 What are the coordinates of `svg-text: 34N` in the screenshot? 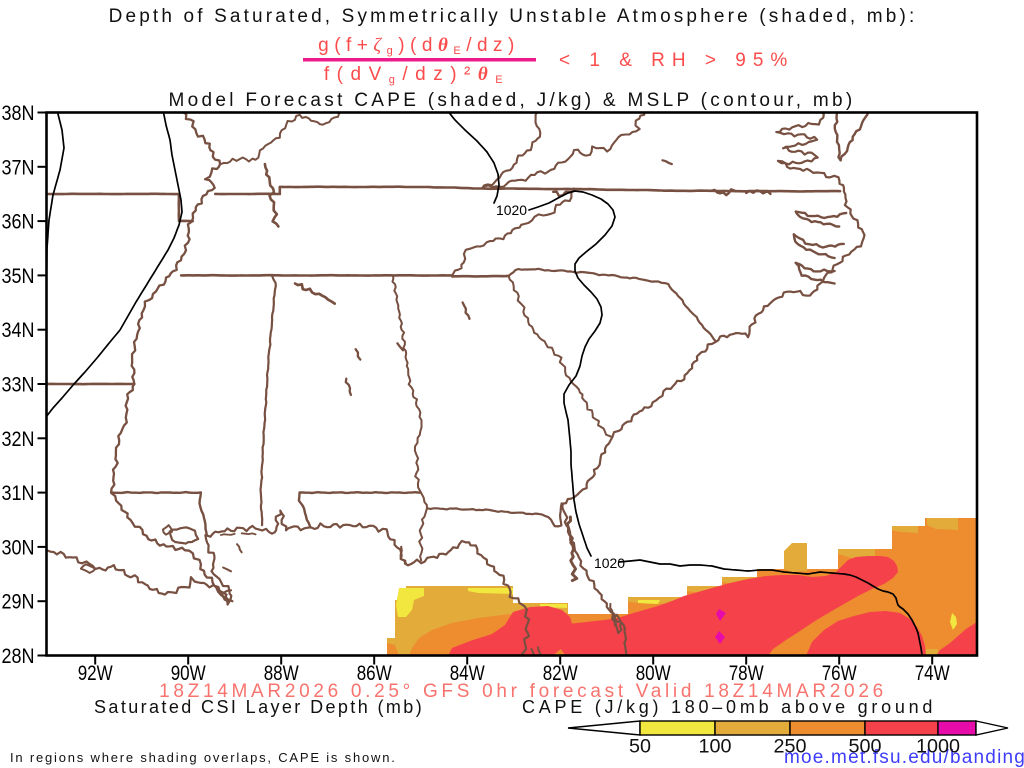 It's located at (18, 330).